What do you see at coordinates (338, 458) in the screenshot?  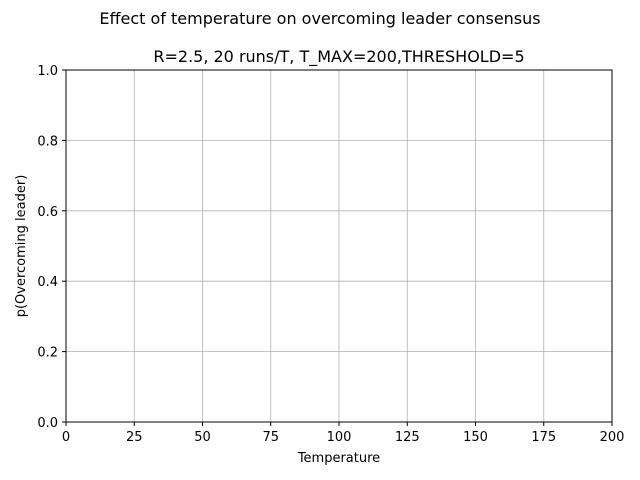 I see `x-axis-label: Temperature` at bounding box center [338, 458].